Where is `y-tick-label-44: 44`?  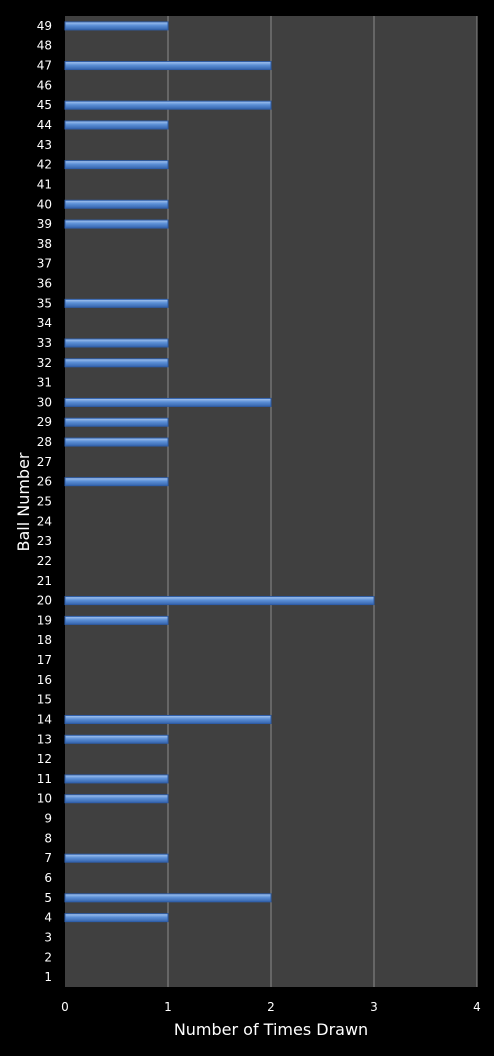 y-tick-label-44: 44 is located at coordinates (44, 125).